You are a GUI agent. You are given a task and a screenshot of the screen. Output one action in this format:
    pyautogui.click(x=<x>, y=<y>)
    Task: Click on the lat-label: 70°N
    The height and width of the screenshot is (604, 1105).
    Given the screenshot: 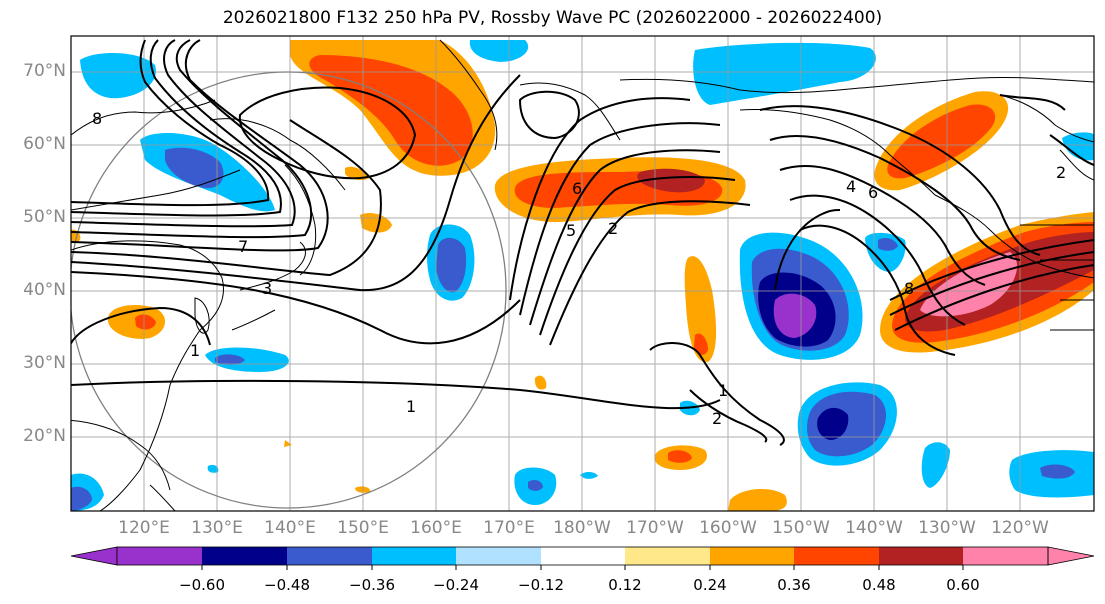 What is the action you would take?
    pyautogui.click(x=44, y=71)
    